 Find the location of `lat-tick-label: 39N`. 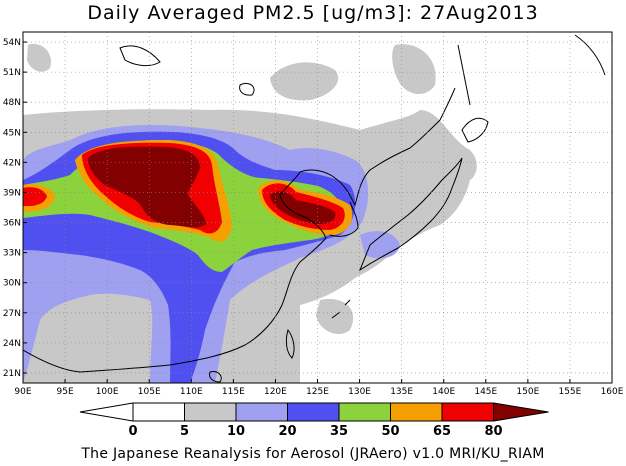

lat-tick-label: 39N is located at coordinates (12, 193).